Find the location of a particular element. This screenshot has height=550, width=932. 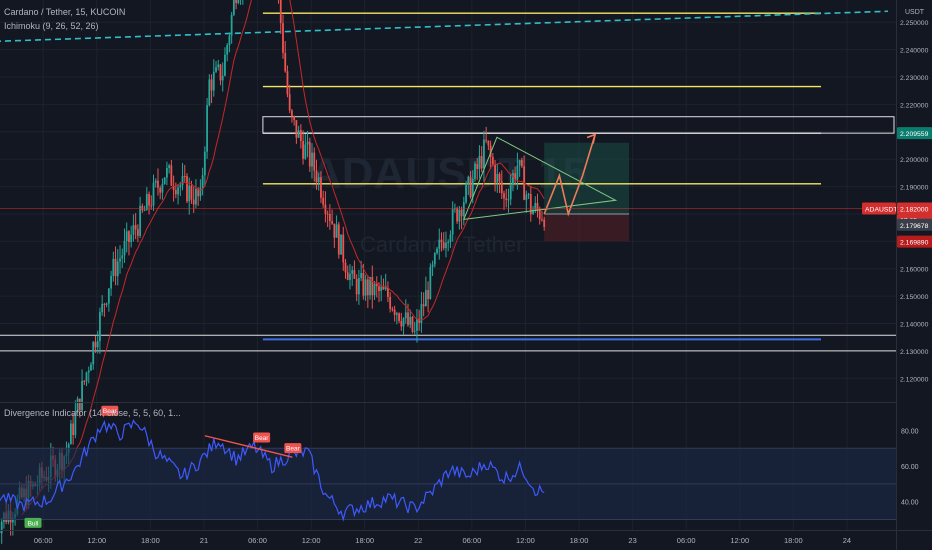

last-price-tag-bg is located at coordinates (914, 208).